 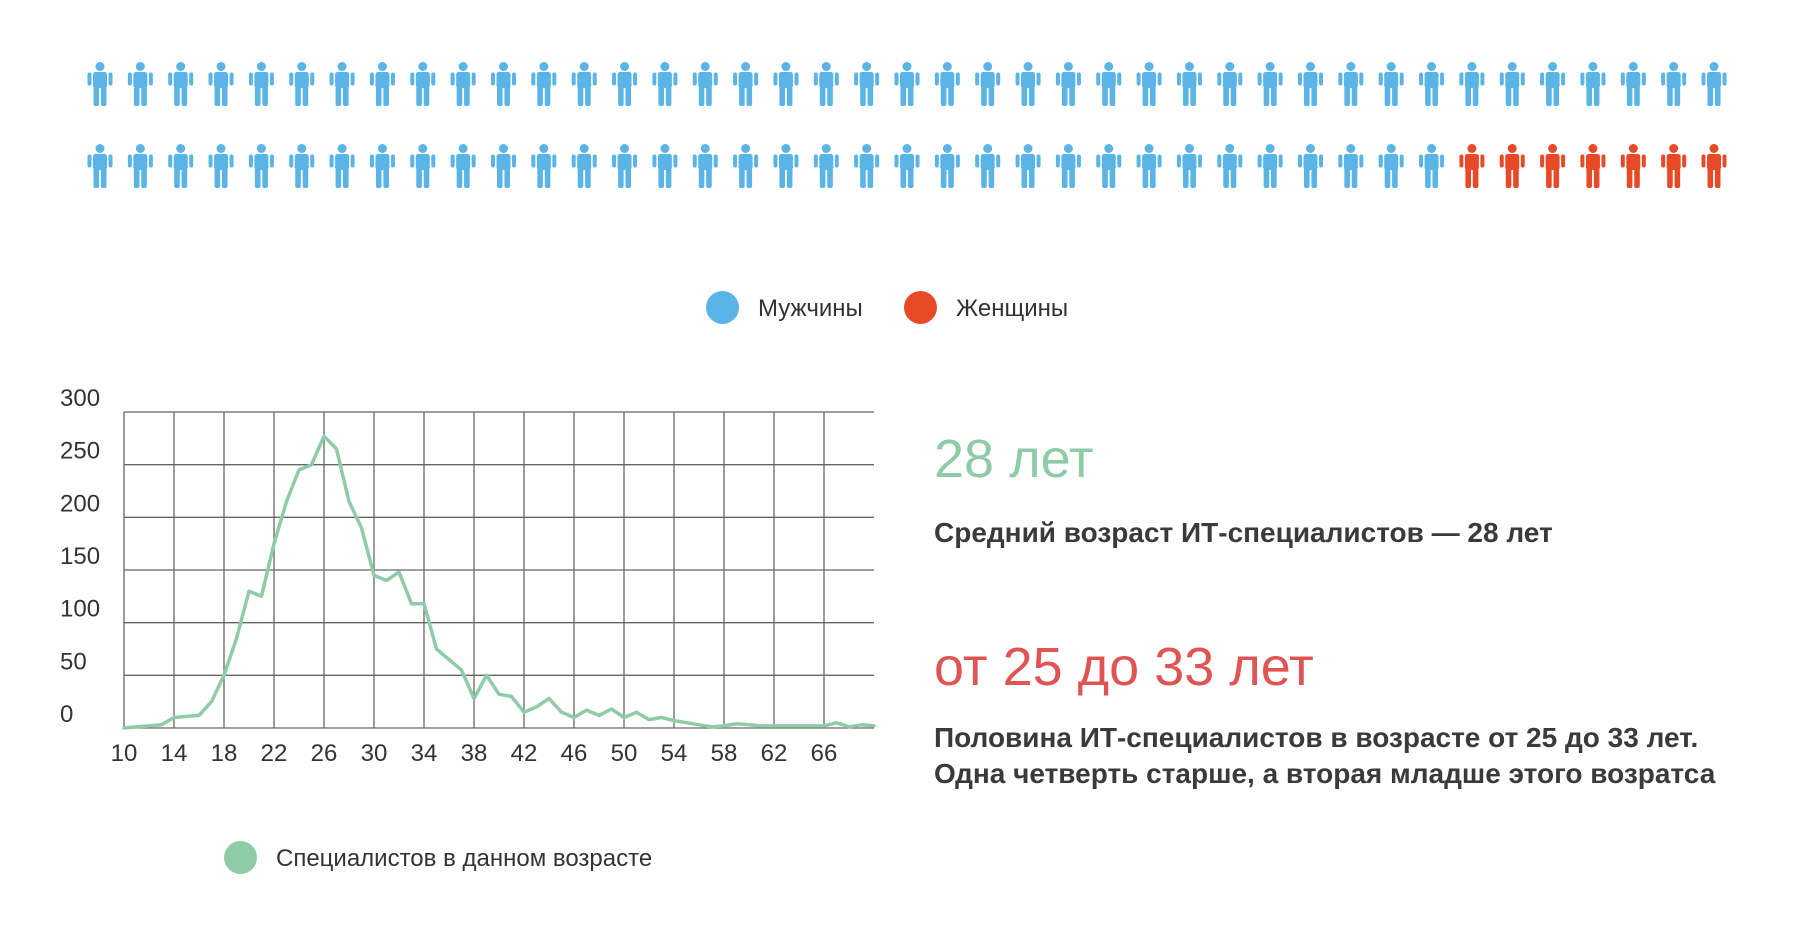 What do you see at coordinates (524, 753) in the screenshot?
I see `x-tick-label: 42` at bounding box center [524, 753].